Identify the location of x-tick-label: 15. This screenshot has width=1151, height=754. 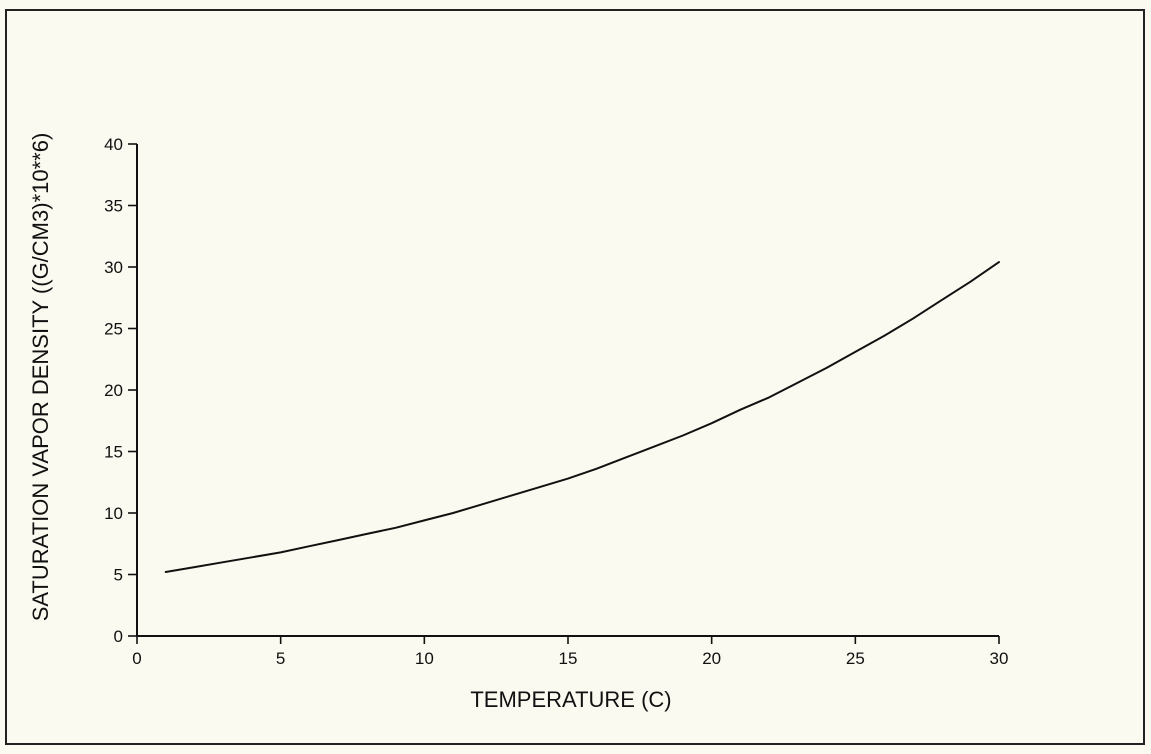
(568, 658).